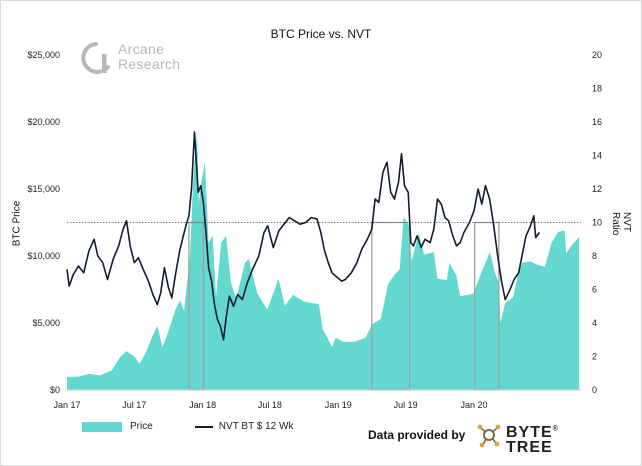  Describe the element at coordinates (489, 436) in the screenshot. I see `bytetree-logo-icon` at that location.